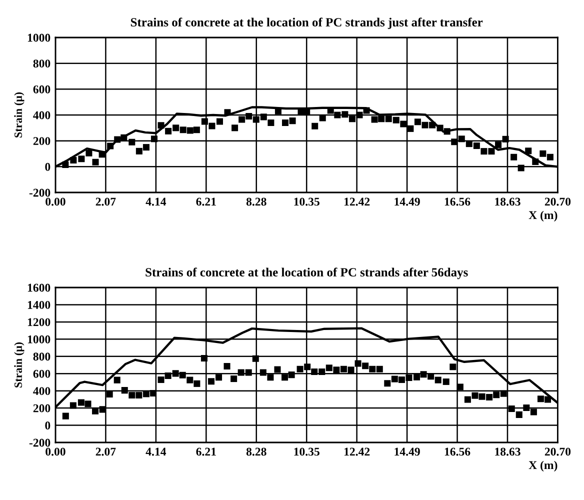  I want to click on y-tick-label: 1200, so click(39, 322).